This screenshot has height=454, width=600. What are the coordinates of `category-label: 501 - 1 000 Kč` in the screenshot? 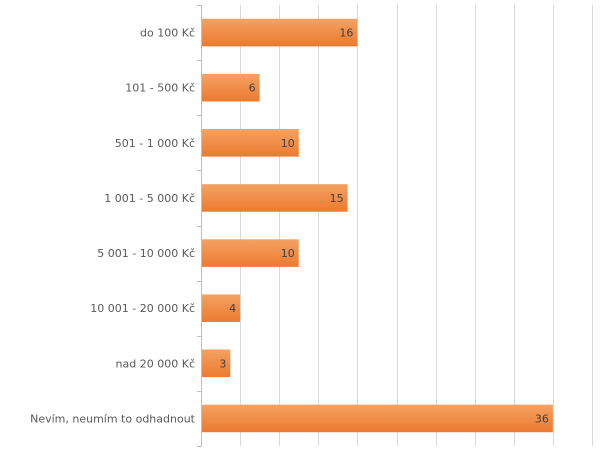 It's located at (155, 143).